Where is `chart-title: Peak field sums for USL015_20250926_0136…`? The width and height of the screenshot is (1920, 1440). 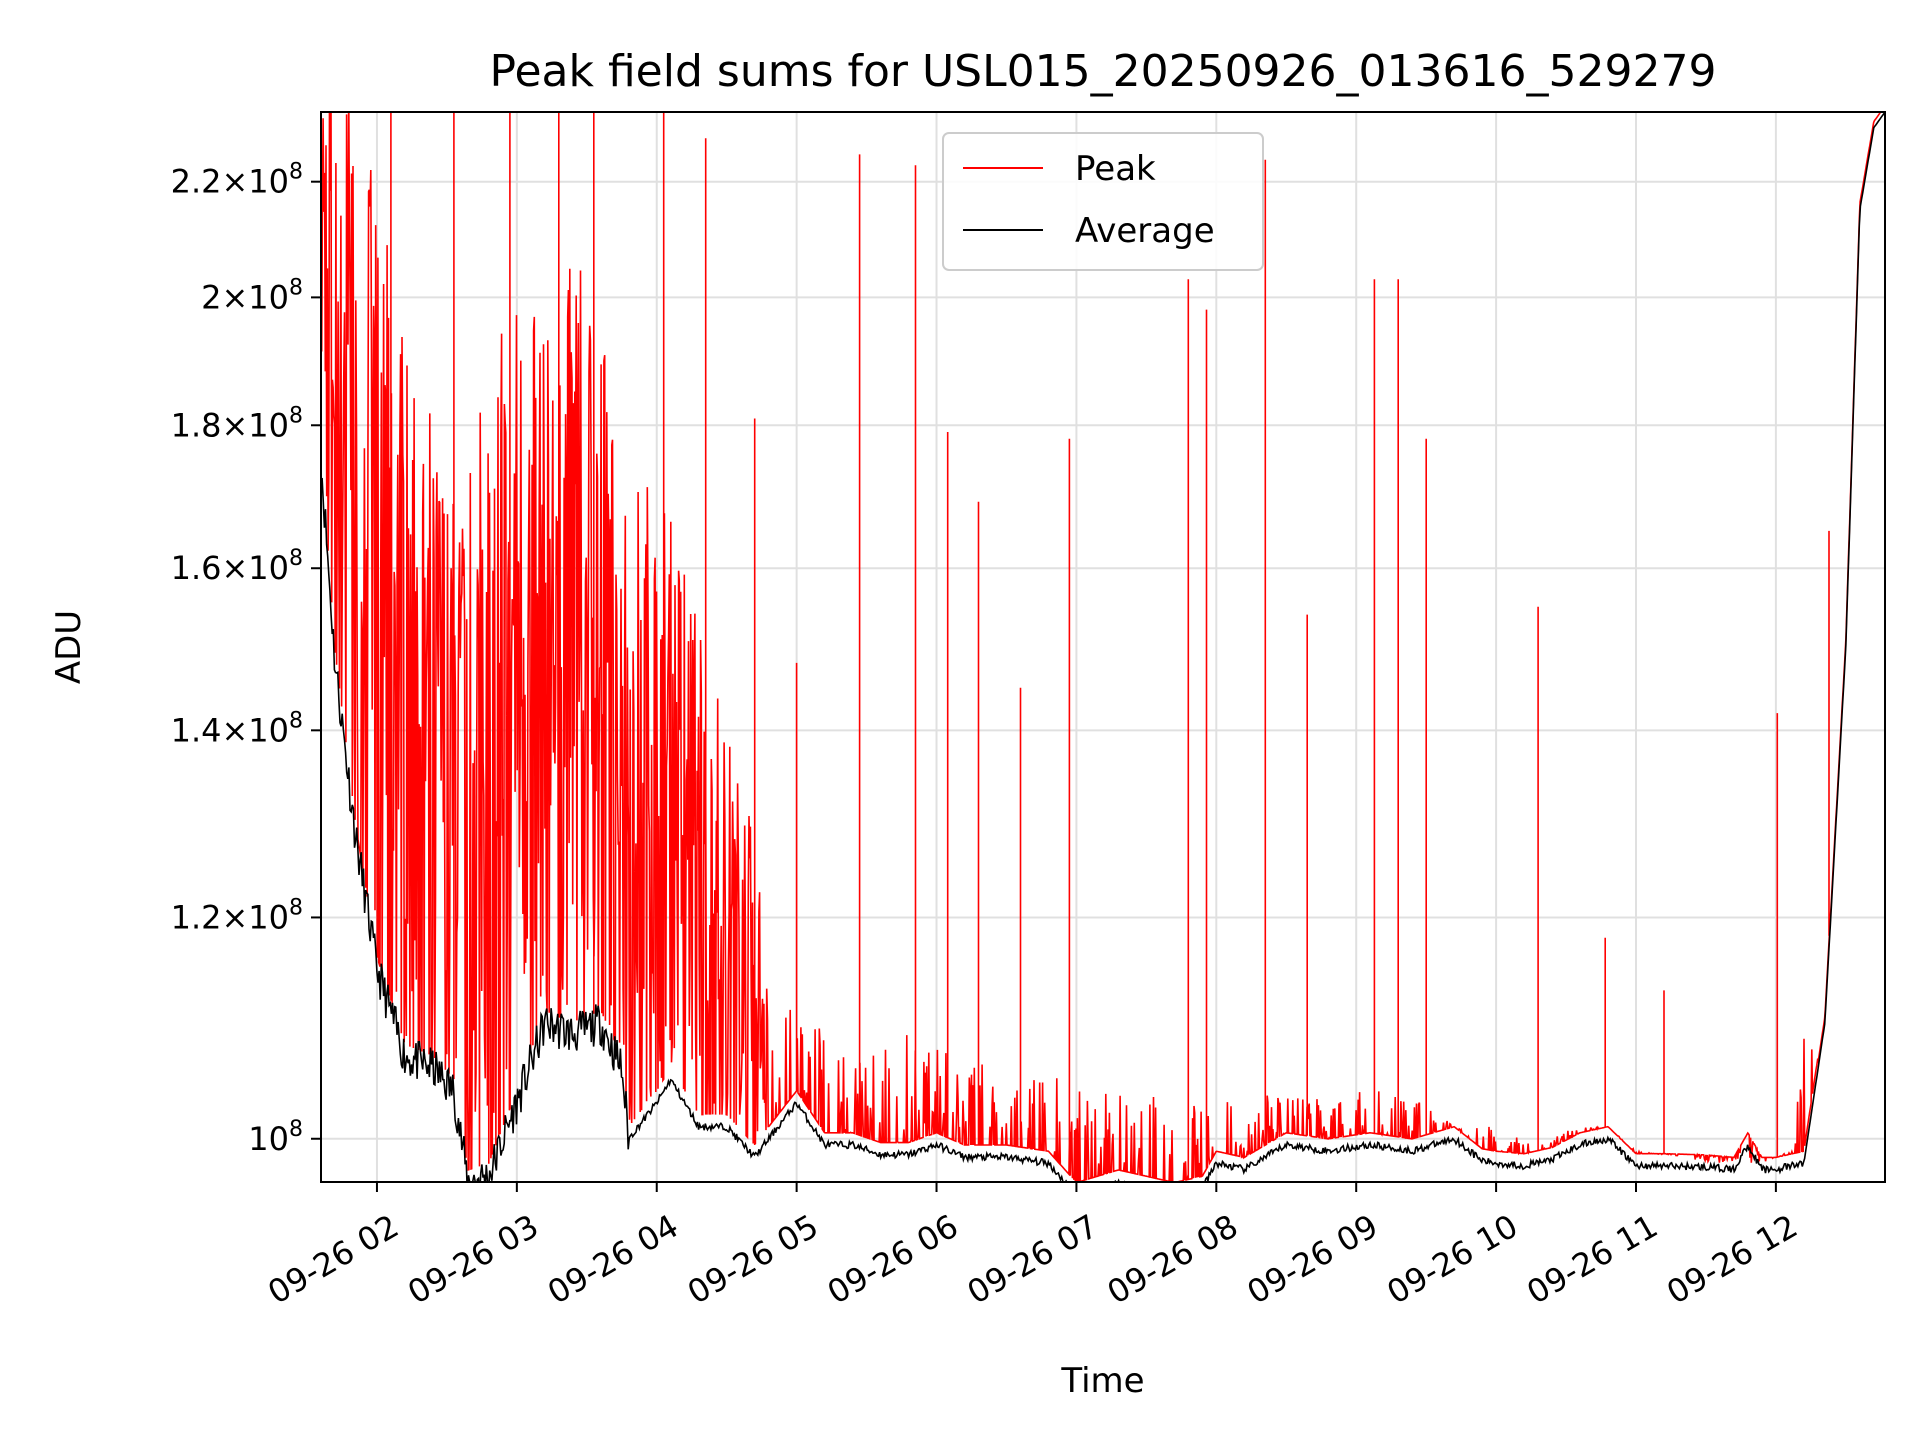
chart-title: Peak field sums for USL015_20250926_0136… is located at coordinates (1103, 71).